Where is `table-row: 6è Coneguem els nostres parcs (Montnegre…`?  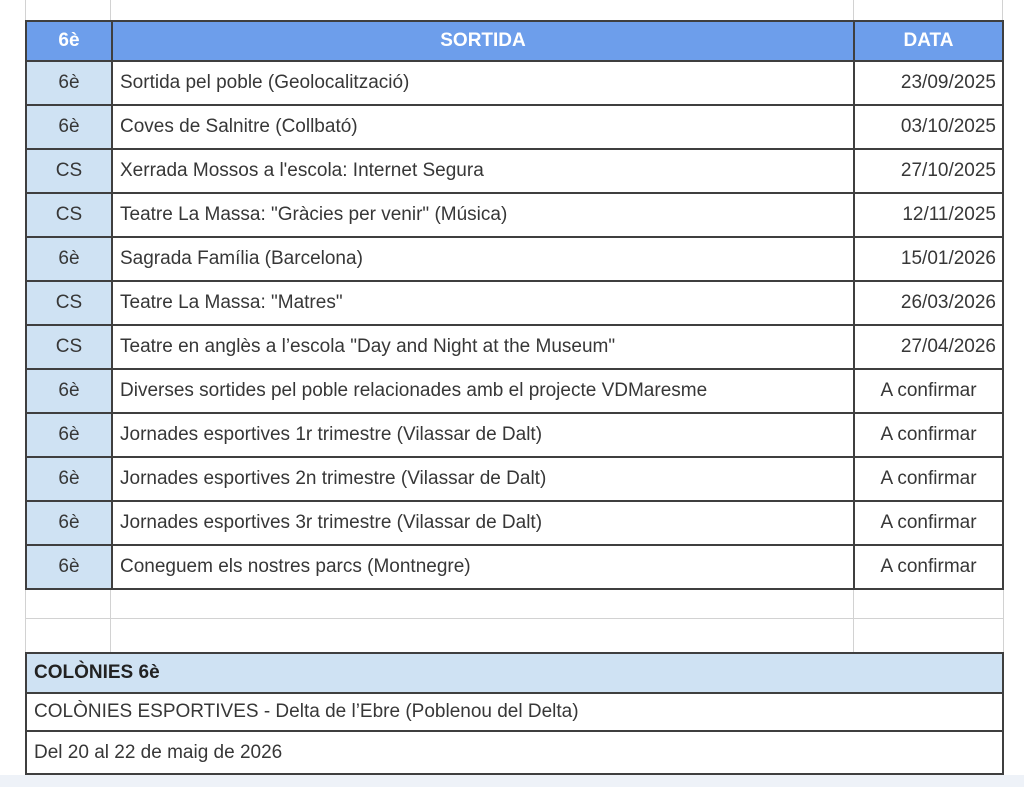
table-row: 6è Coneguem els nostres parcs (Montnegre… is located at coordinates (514, 566).